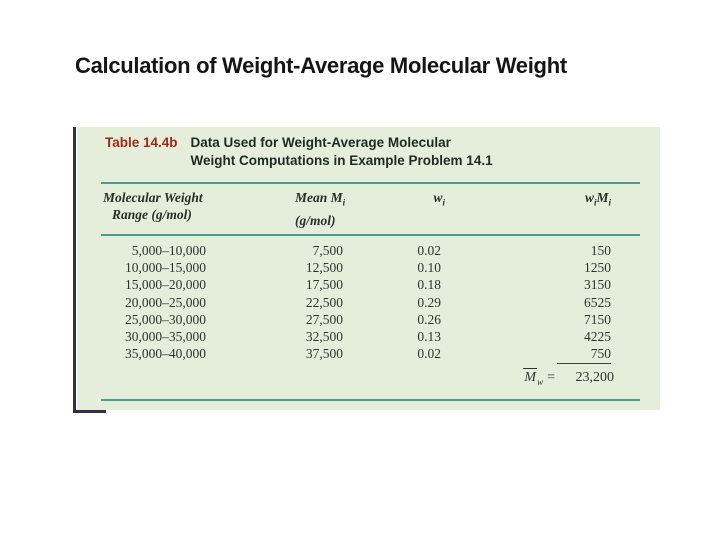 This screenshot has width=720, height=540. Describe the element at coordinates (327, 250) in the screenshot. I see `cell-mean: 7,500` at that location.